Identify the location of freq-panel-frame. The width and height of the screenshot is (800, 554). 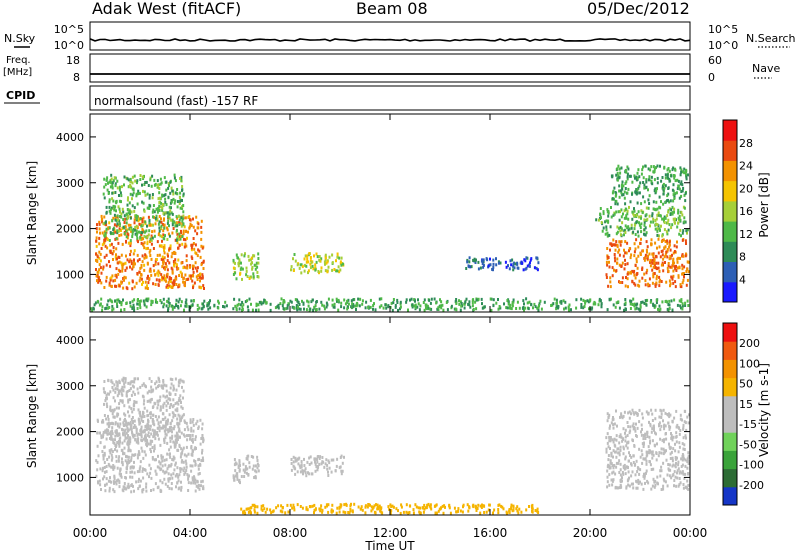
(390, 68).